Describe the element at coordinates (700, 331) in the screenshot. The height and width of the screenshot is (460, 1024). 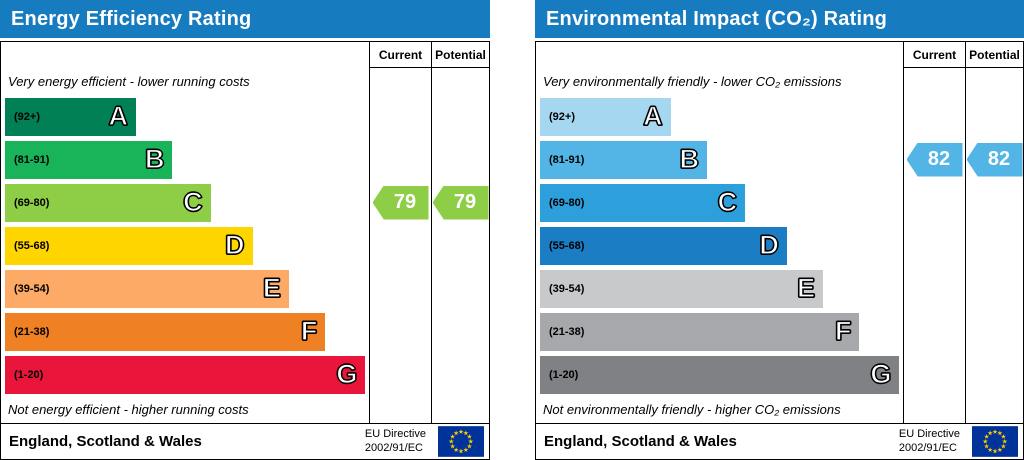
I see `band-bar-f: (21-38) F` at that location.